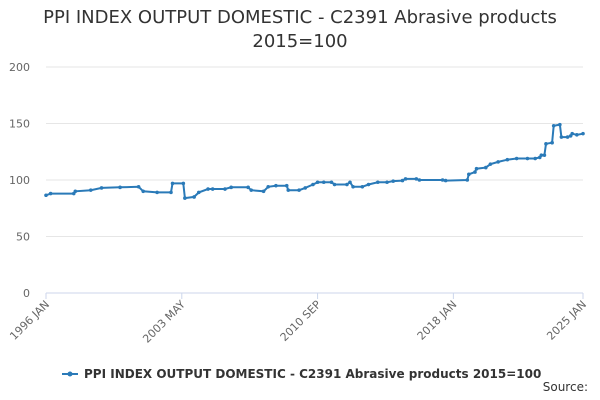 The height and width of the screenshot is (400, 600). What do you see at coordinates (29, 320) in the screenshot?
I see `x-tick-label: 1996 JAN` at bounding box center [29, 320].